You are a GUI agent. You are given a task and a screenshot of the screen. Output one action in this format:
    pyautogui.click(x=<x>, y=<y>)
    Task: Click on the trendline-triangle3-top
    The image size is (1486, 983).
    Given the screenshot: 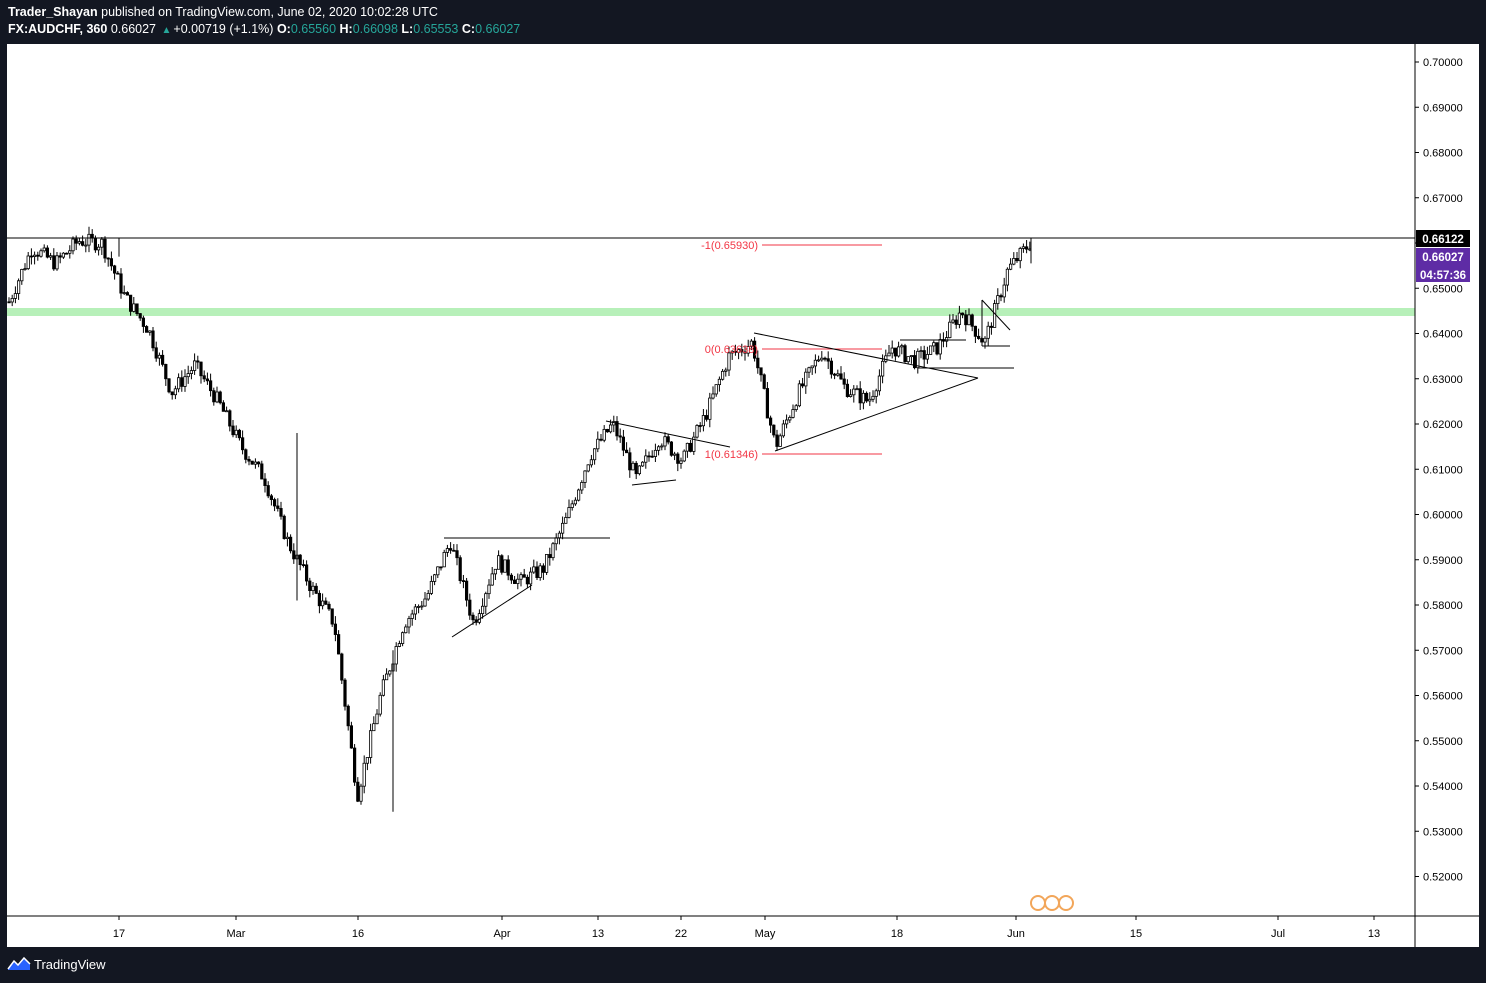 What is the action you would take?
    pyautogui.click(x=866, y=355)
    